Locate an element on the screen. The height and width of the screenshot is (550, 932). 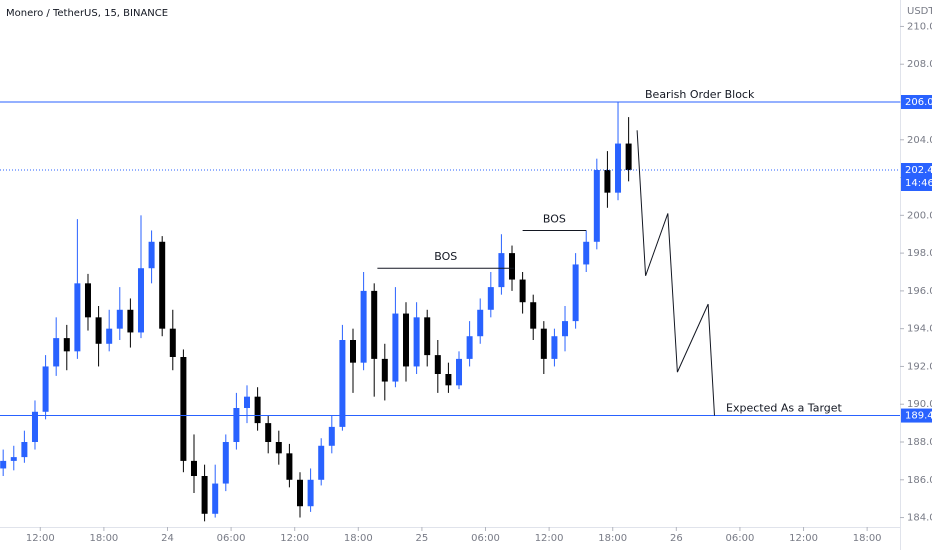
y-axis-label: USDT is located at coordinates (919, 11).